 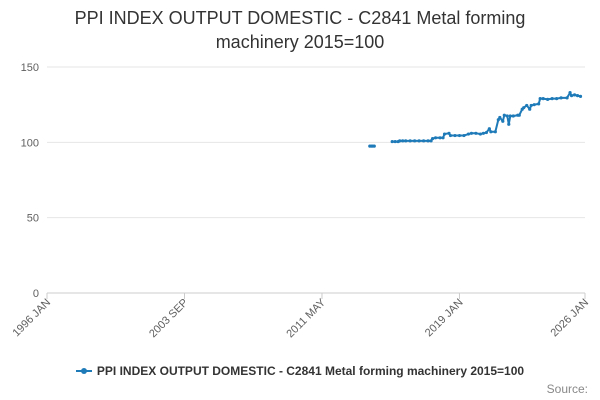 What do you see at coordinates (30, 181) in the screenshot?
I see `y-axis: 0 50 100 150` at bounding box center [30, 181].